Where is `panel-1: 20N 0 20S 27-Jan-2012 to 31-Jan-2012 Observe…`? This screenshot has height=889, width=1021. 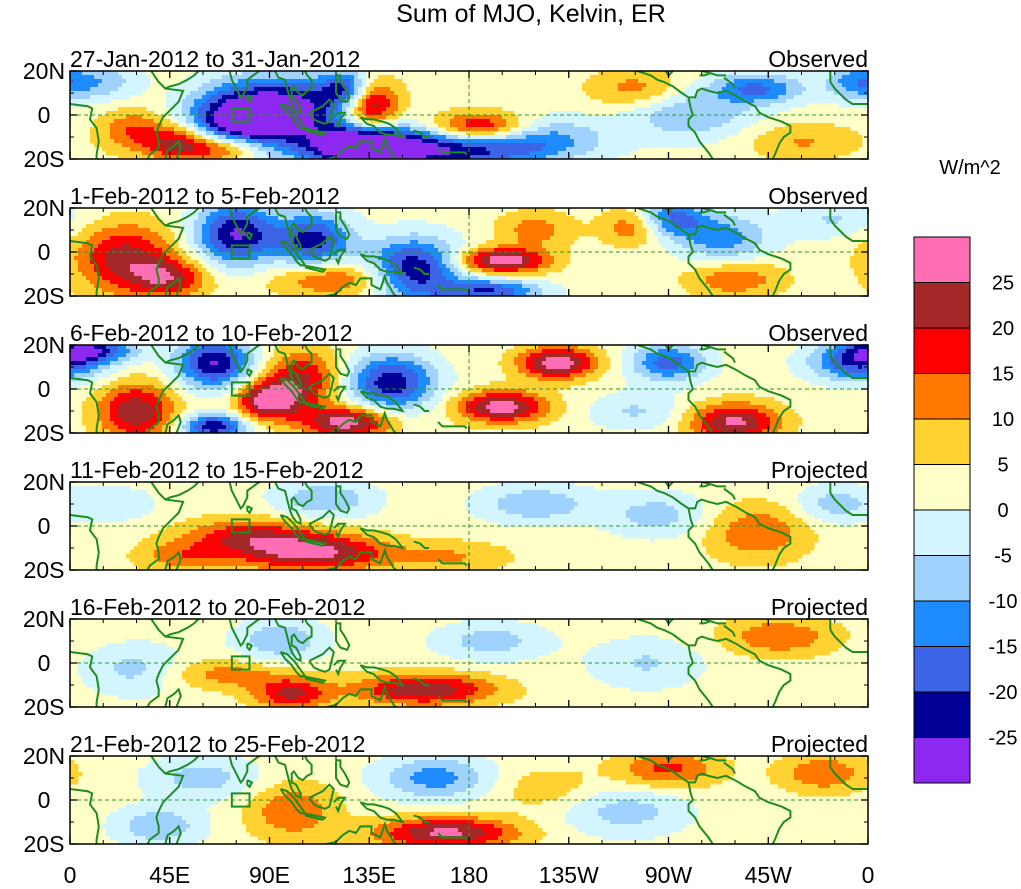
panel-1: 20N 0 20S 27-Jan-2012 to 31-Jan-2012 Observe… is located at coordinates (446, 109).